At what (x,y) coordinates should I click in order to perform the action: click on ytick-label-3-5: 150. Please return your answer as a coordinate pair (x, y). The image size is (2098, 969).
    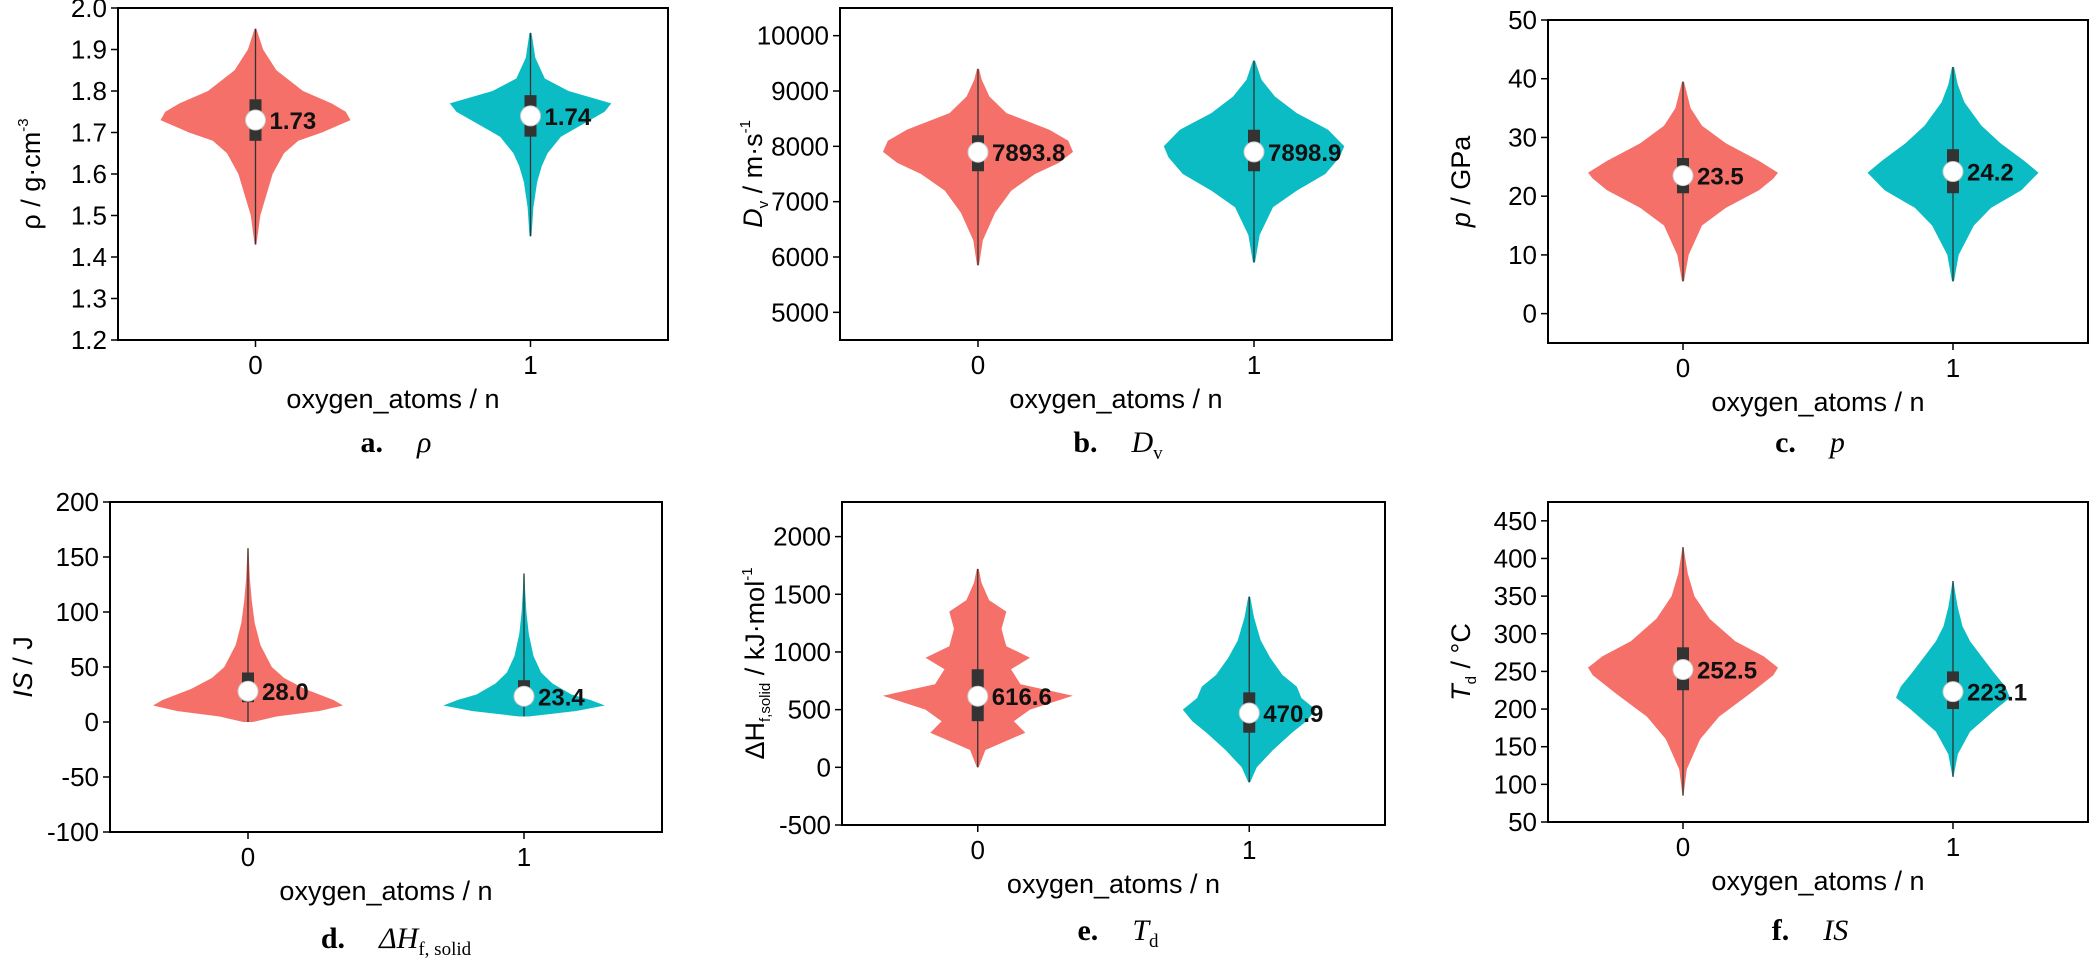
    Looking at the image, I should click on (77, 557).